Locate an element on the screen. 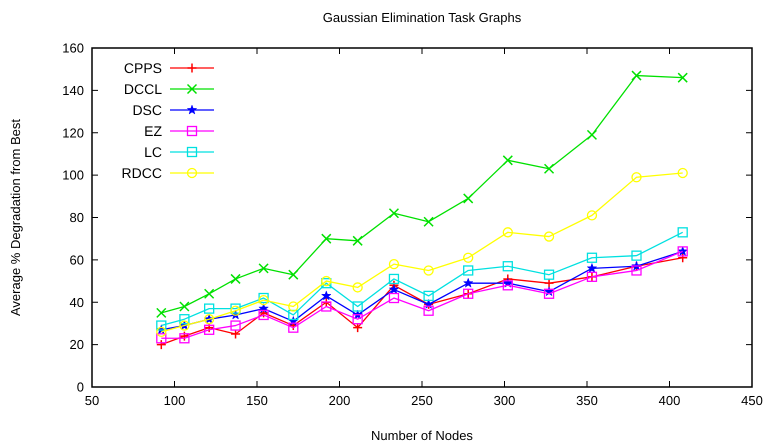 This screenshot has height=446, width=768. y-tick-label: 140 is located at coordinates (73, 90).